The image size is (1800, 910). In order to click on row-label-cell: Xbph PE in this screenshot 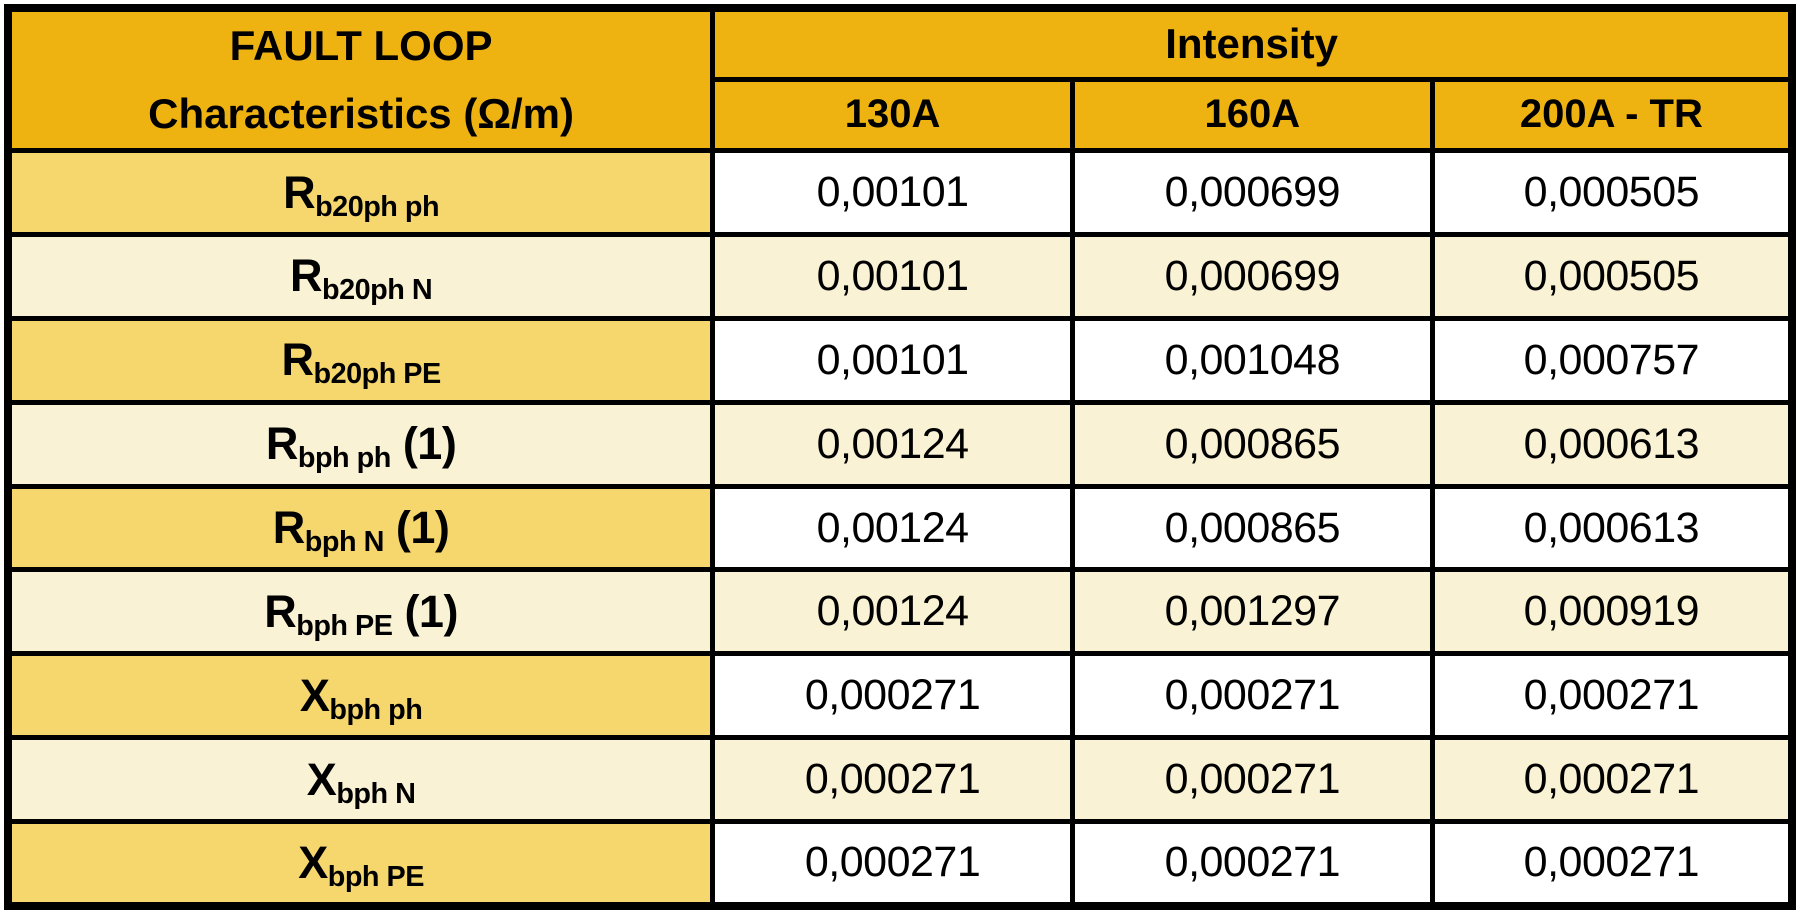, I will do `click(360, 864)`.